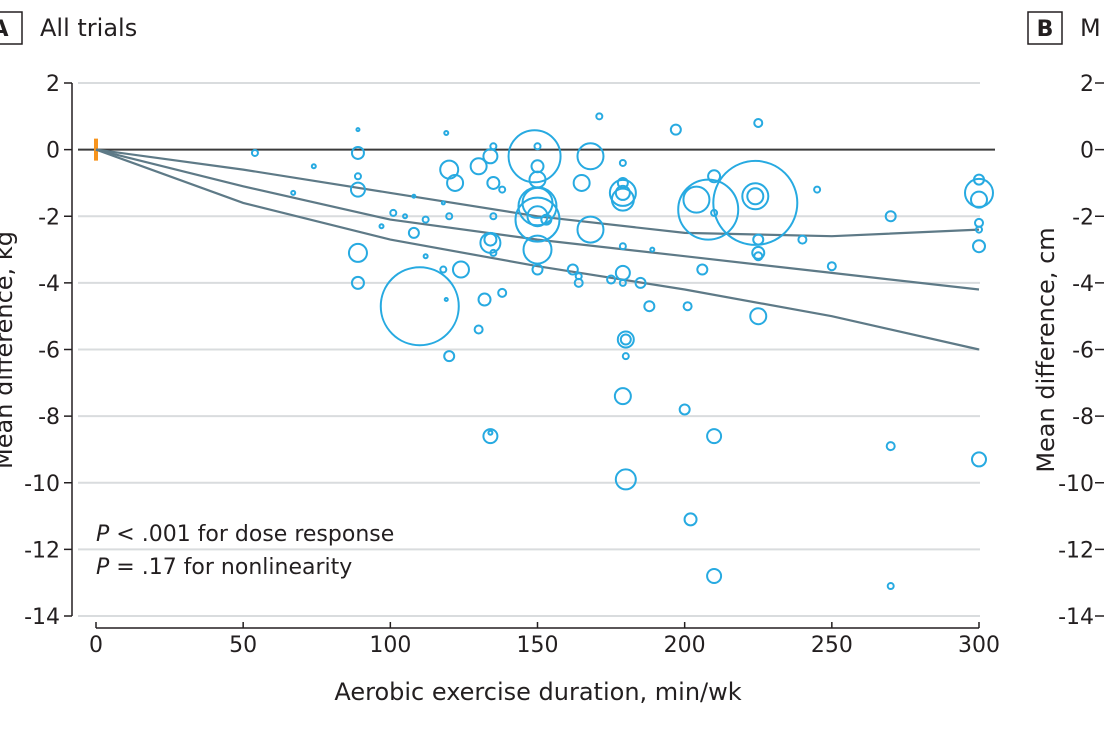 Image resolution: width=1104 pixels, height=736 pixels. Describe the element at coordinates (1087, 84) in the screenshot. I see `panel-b-y-tick-label: 2` at that location.